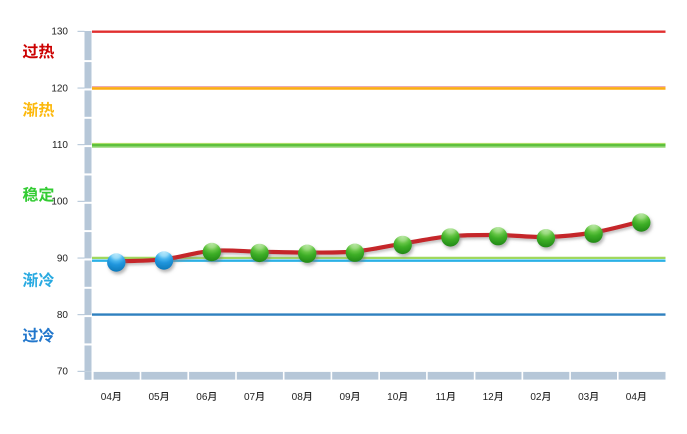  Describe the element at coordinates (536, 397) in the screenshot. I see `svg-text: 02` at that location.